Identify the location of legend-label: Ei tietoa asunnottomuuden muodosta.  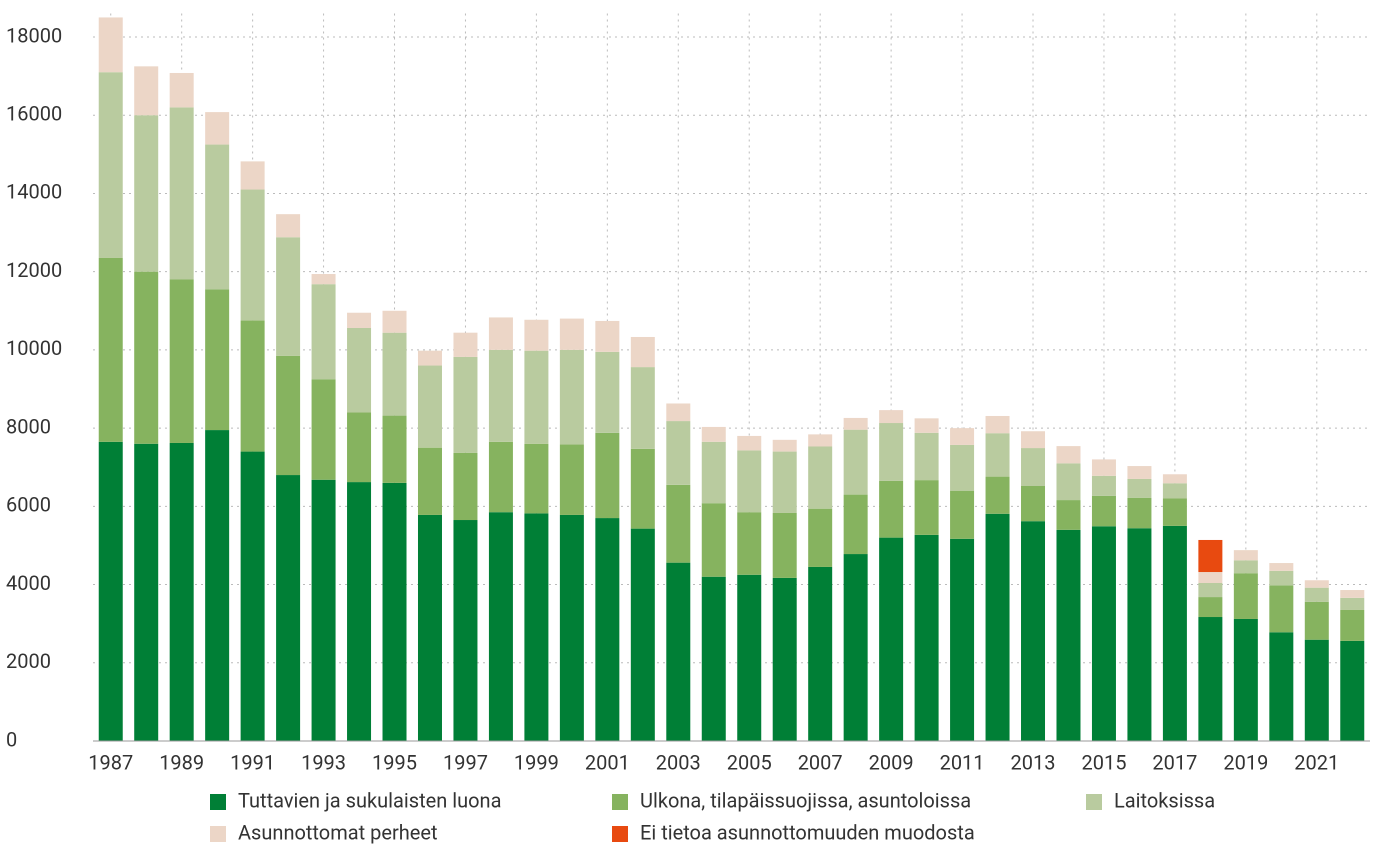
(807, 832).